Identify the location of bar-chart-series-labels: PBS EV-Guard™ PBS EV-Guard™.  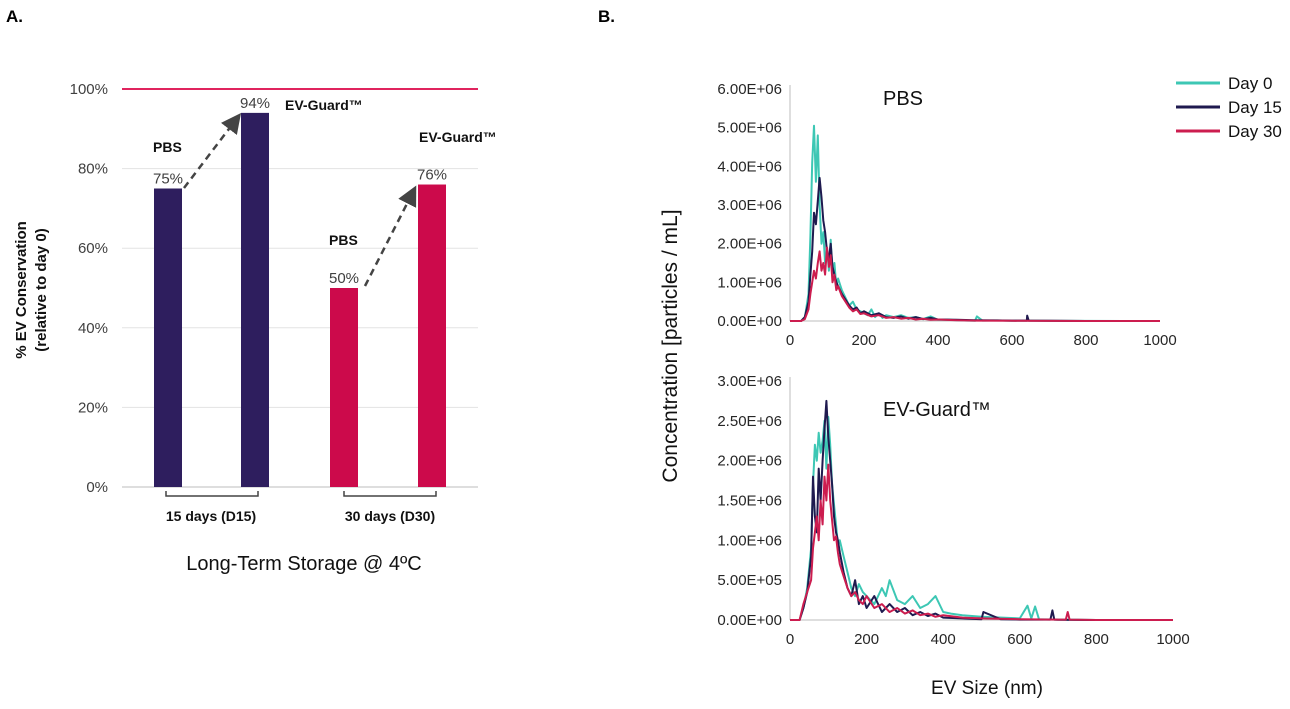
(325, 172).